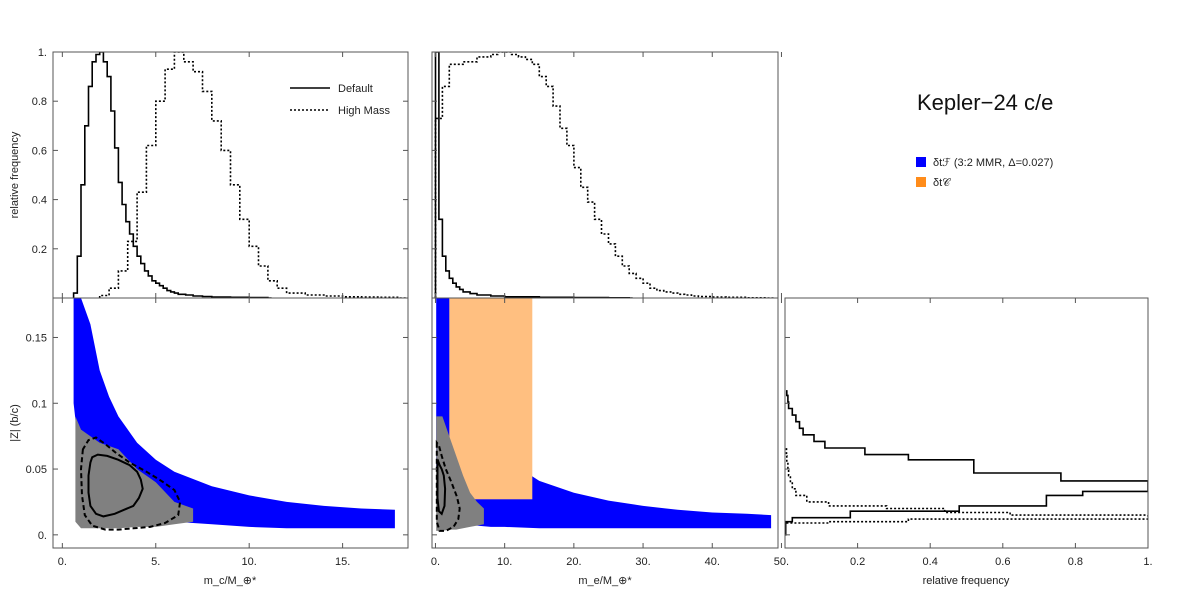 Image resolution: width=1200 pixels, height=605 pixels. What do you see at coordinates (921, 162) in the screenshot?
I see `legend-swatch-blue` at bounding box center [921, 162].